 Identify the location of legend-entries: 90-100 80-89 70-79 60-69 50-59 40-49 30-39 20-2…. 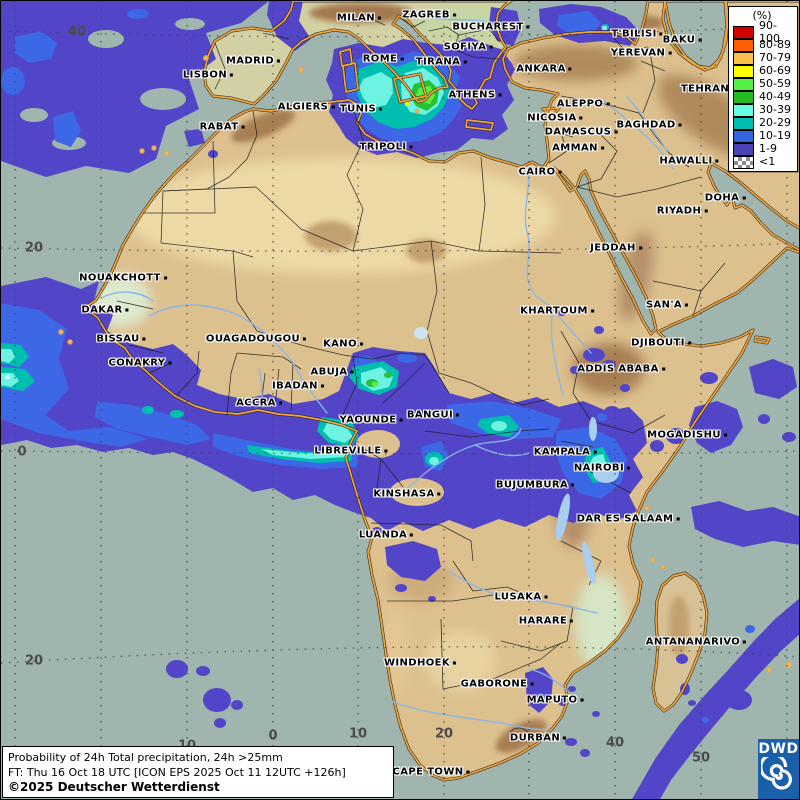
(765, 94).